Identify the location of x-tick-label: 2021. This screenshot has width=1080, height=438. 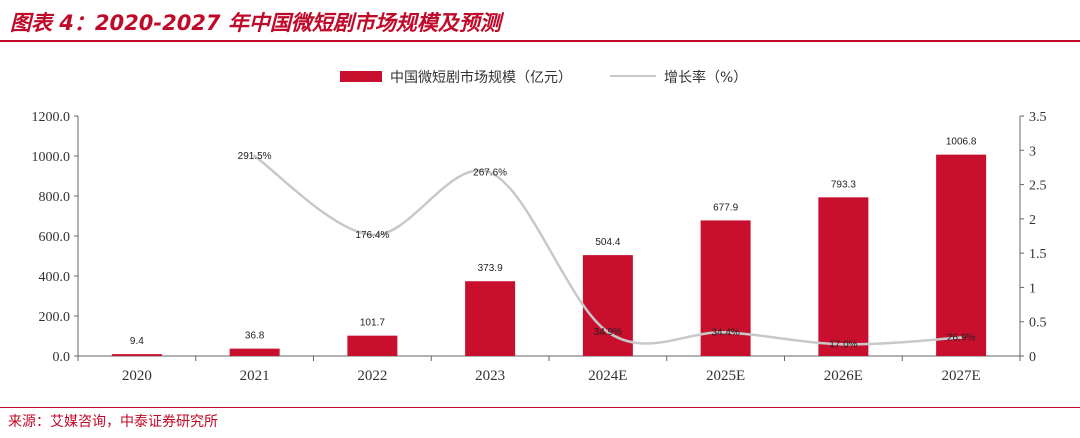
(255, 376).